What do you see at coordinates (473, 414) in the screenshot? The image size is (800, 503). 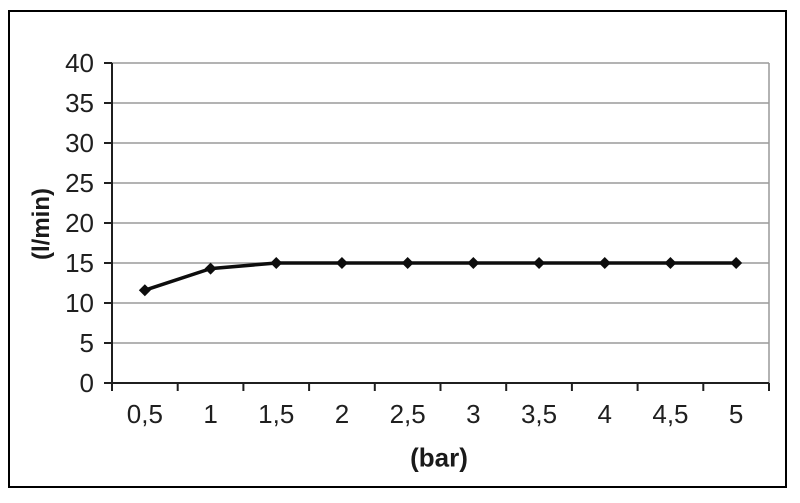 I see `x-tick-label: 3` at bounding box center [473, 414].